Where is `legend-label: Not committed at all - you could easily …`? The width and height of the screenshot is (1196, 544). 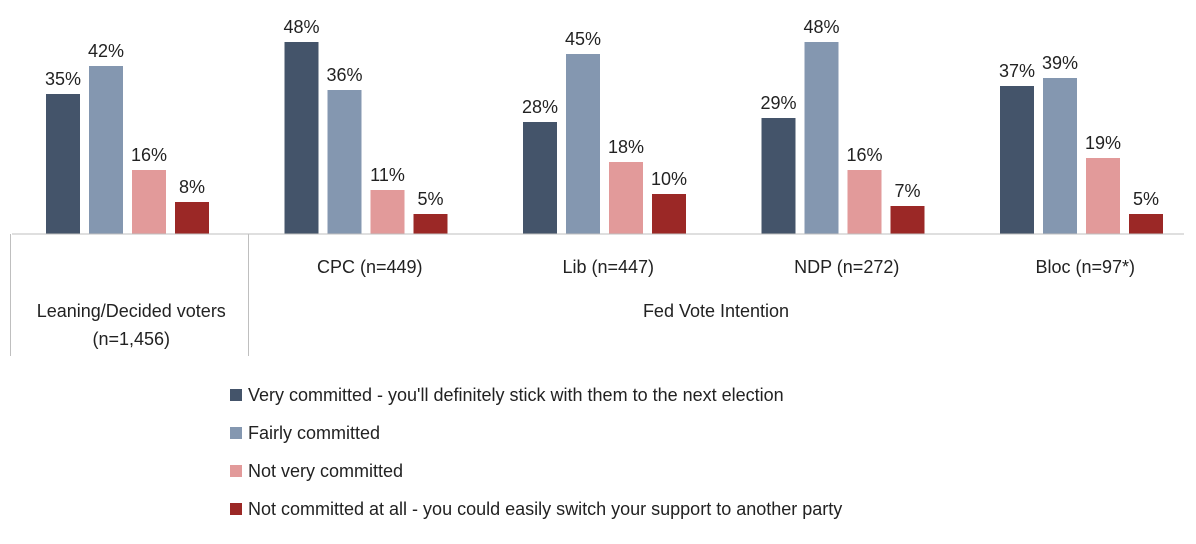
legend-label: Not committed at all - you could easily … is located at coordinates (545, 508).